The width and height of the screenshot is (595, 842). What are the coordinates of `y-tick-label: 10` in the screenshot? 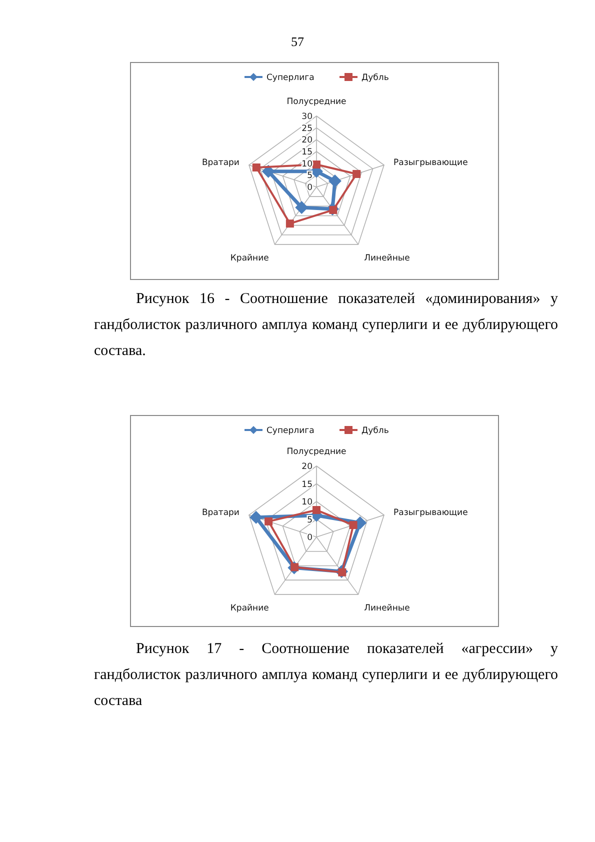 It's located at (307, 503).